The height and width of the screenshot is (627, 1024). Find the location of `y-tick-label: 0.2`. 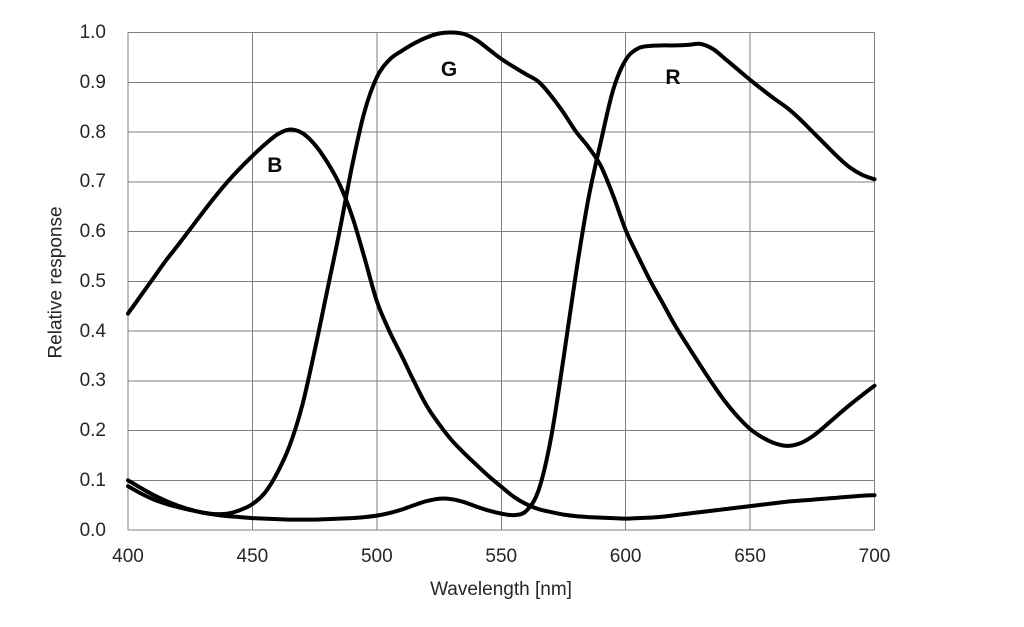

y-tick-label: 0.2 is located at coordinates (92, 430).